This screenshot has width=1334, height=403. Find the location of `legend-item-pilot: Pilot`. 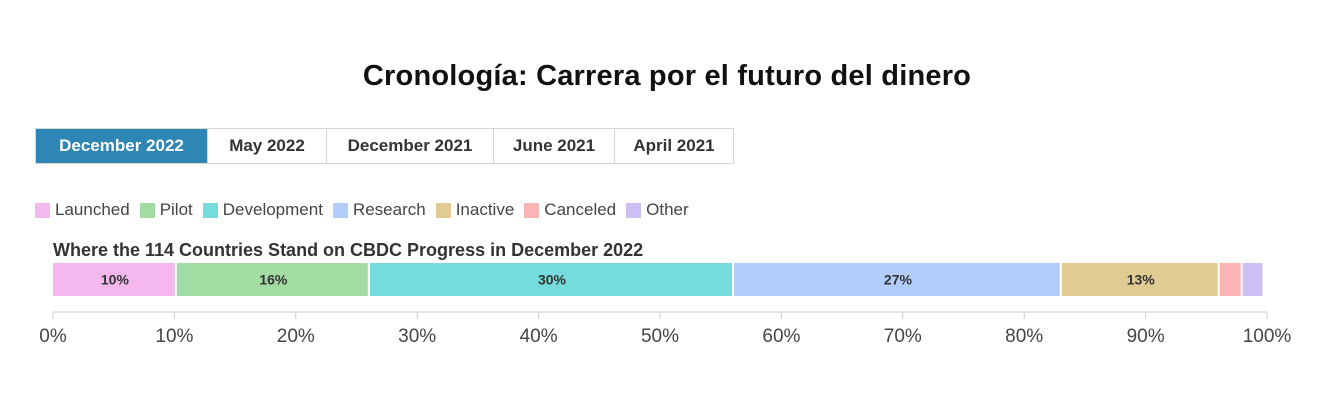

legend-item-pilot: Pilot is located at coordinates (166, 210).